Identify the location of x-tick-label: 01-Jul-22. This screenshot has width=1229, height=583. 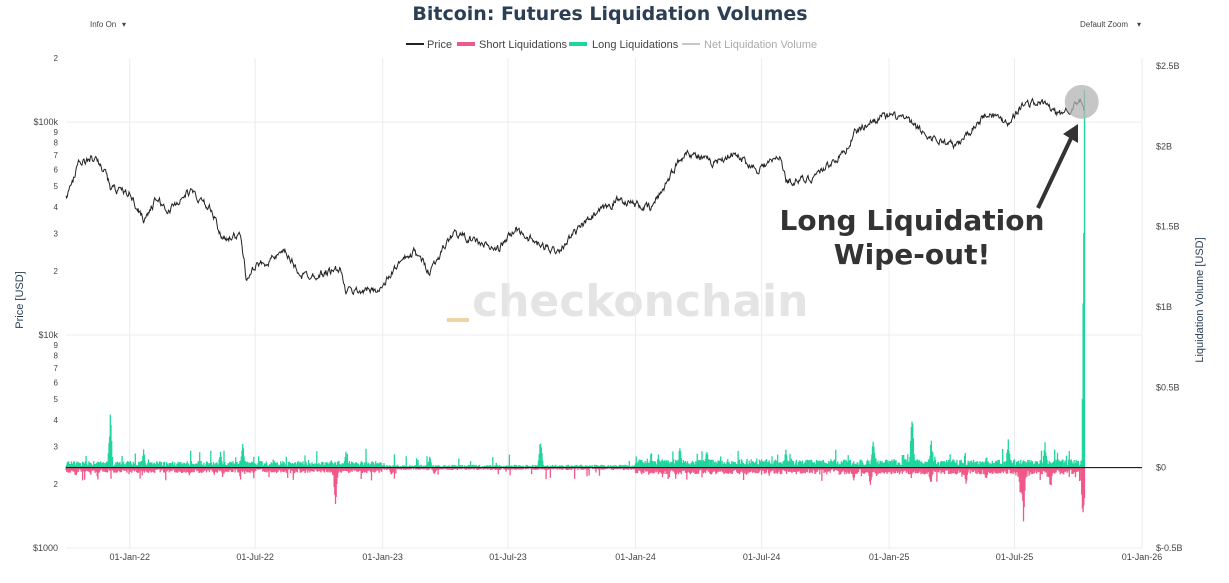
(255, 557).